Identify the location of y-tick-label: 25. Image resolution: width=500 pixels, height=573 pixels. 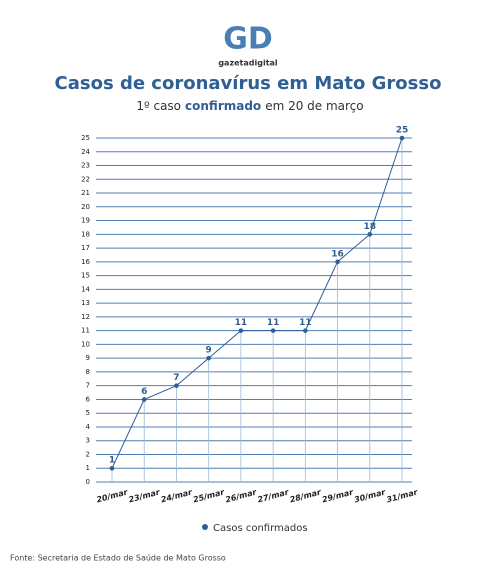
(85, 138).